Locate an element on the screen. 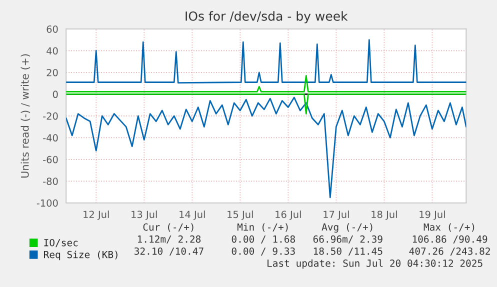 The image size is (497, 287). text: 18.50 /11.45 is located at coordinates (348, 251).